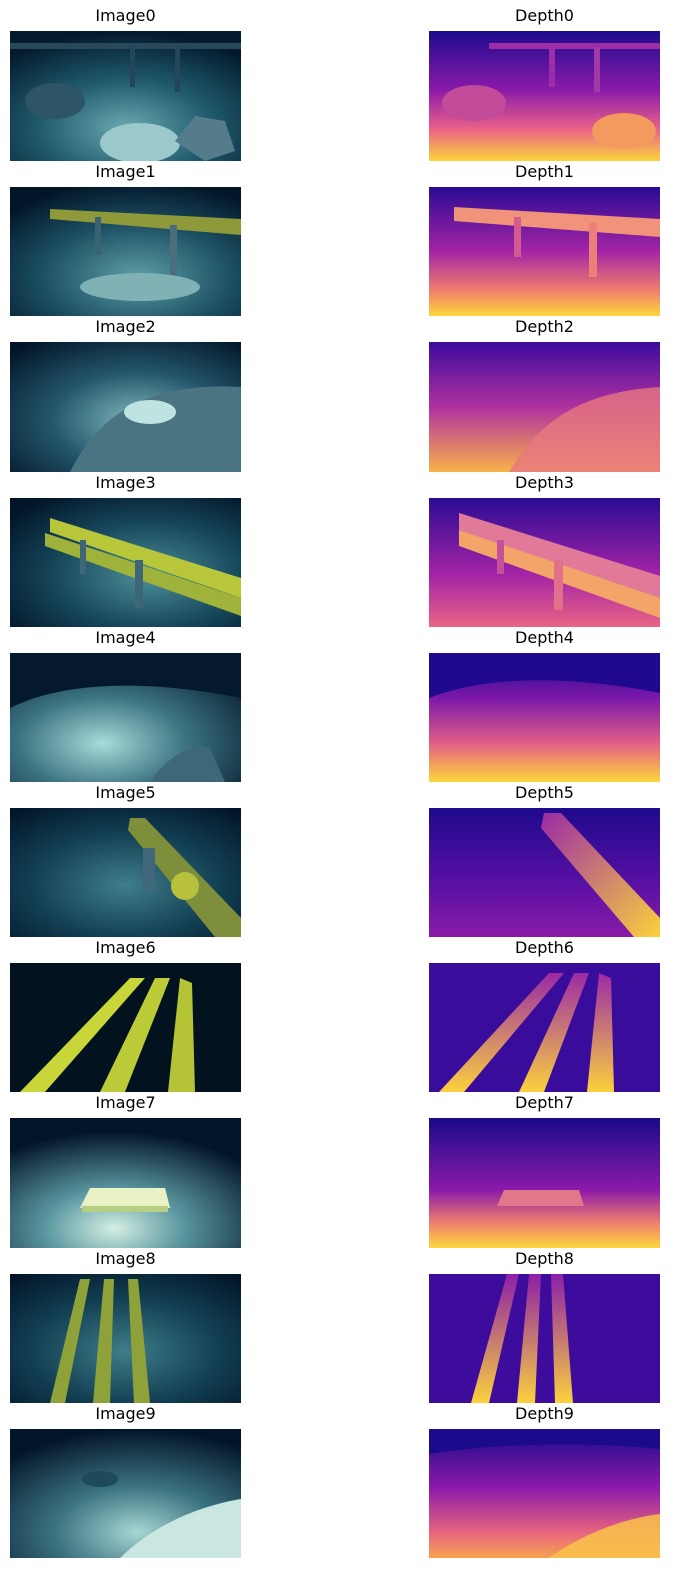  What do you see at coordinates (125, 171) in the screenshot?
I see `panel-title: Image1` at bounding box center [125, 171].